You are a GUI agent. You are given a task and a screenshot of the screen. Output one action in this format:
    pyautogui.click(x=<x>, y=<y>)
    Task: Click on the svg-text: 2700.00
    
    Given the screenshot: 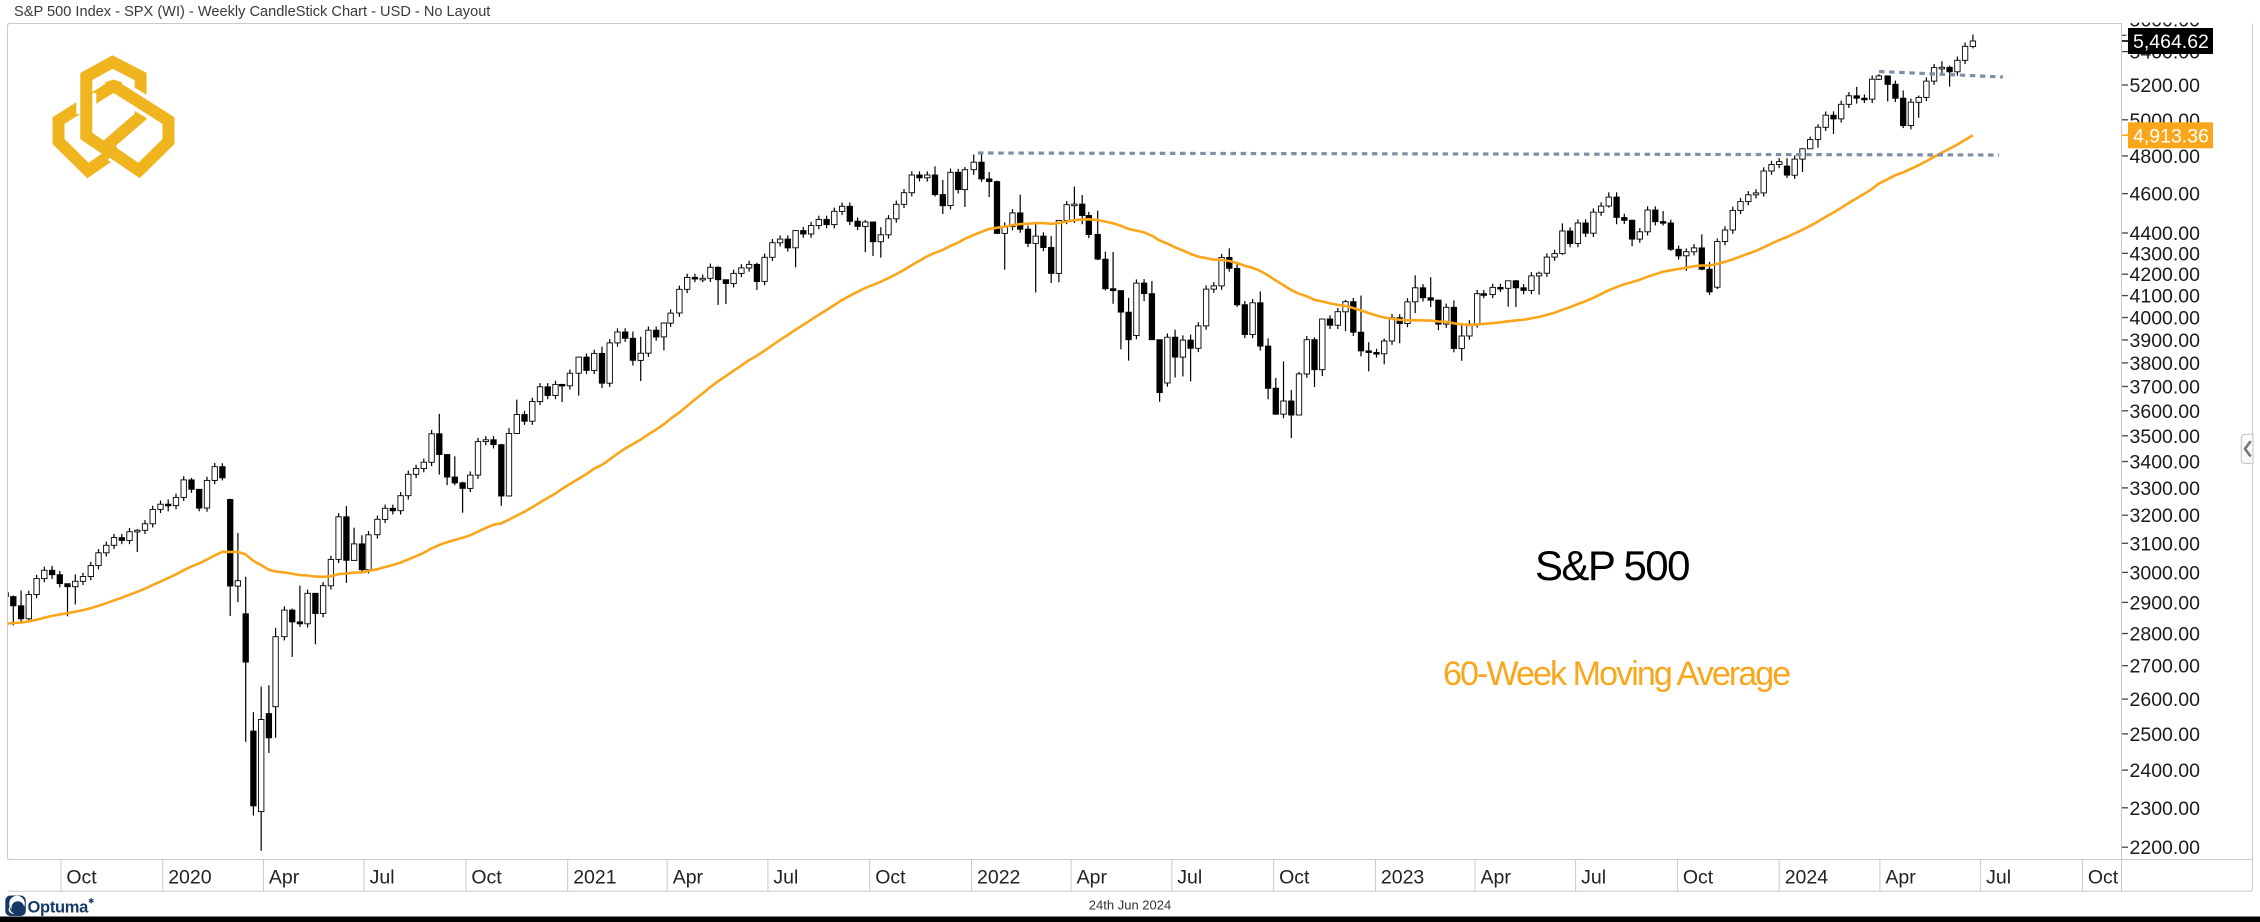 What is the action you would take?
    pyautogui.click(x=2165, y=667)
    